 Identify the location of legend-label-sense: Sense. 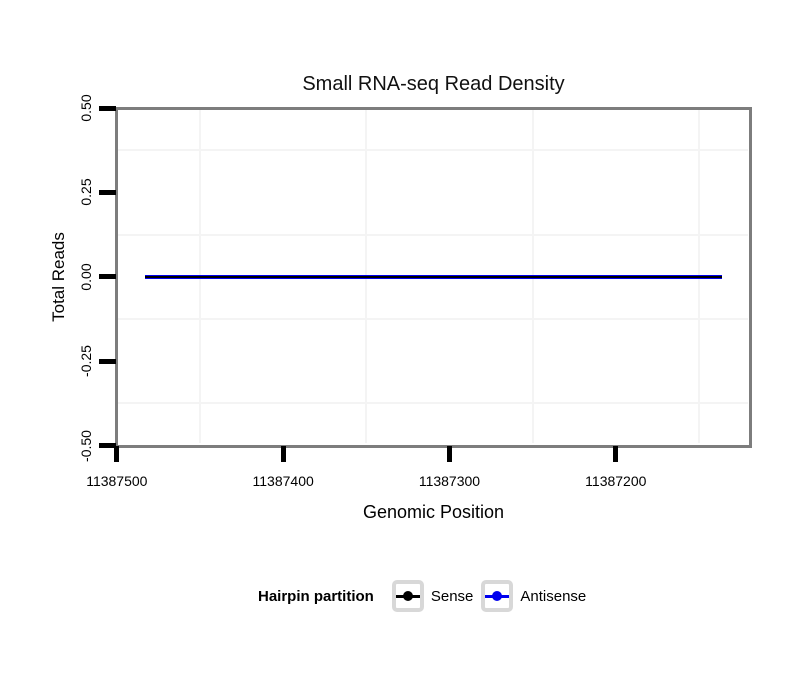
(452, 596).